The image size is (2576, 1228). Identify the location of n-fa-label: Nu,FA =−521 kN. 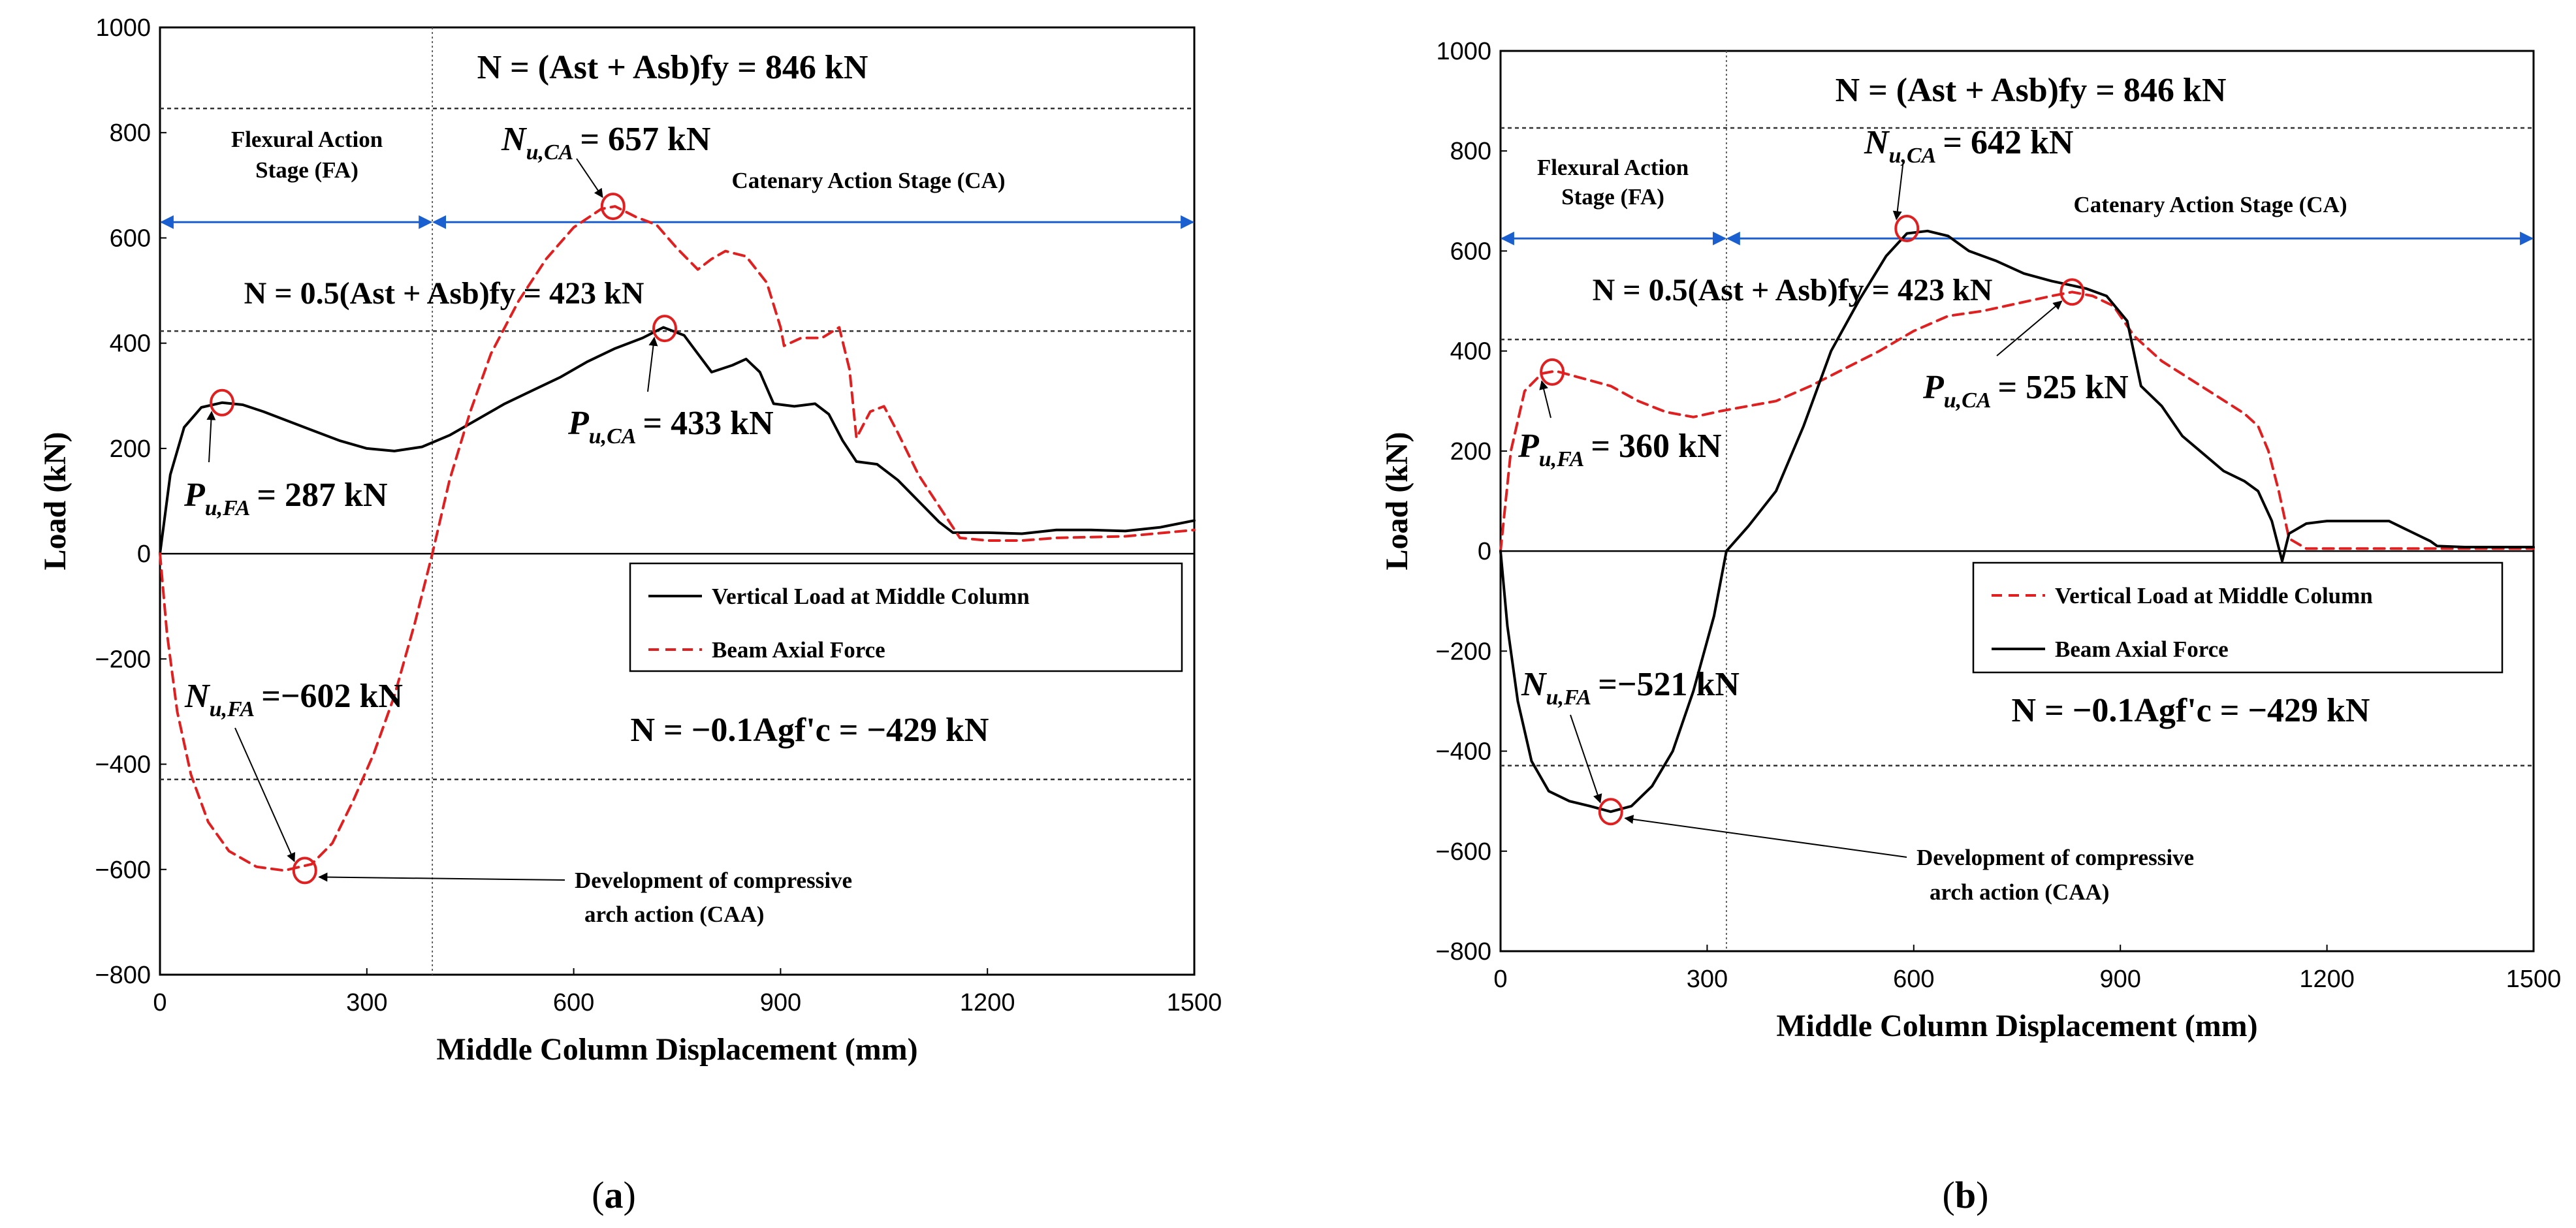
(1630, 688).